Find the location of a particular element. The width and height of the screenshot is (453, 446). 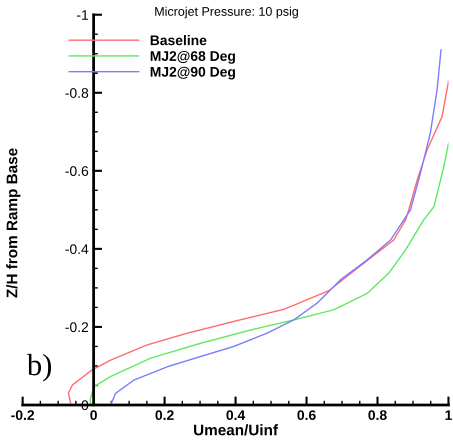

y-tick-label: -0.4 is located at coordinates (76, 249).